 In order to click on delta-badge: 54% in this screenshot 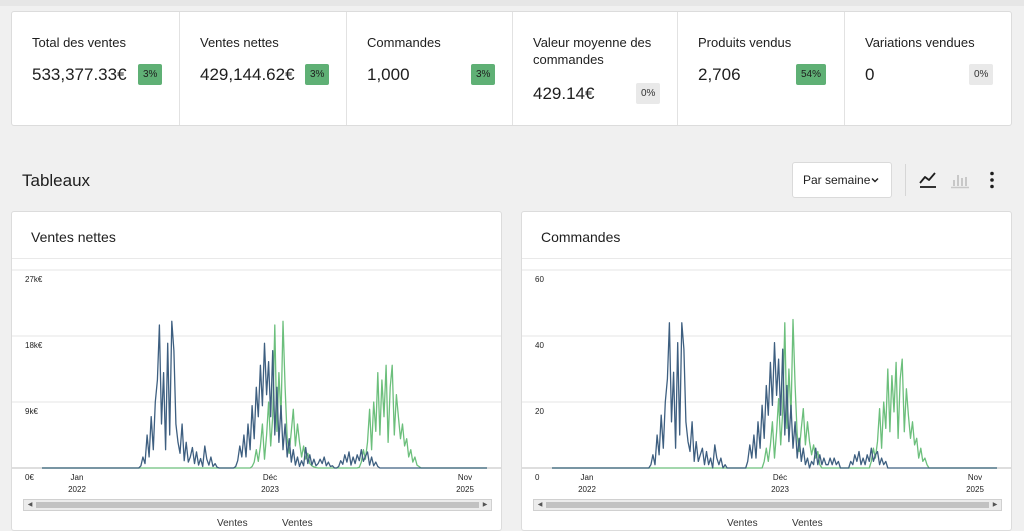, I will do `click(811, 74)`.